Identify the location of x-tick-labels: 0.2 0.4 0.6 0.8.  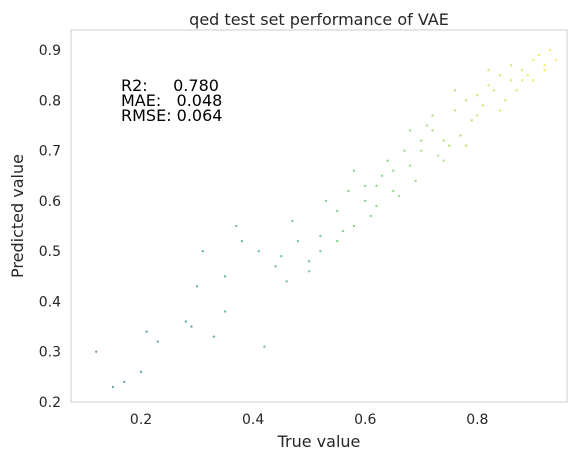
(309, 420).